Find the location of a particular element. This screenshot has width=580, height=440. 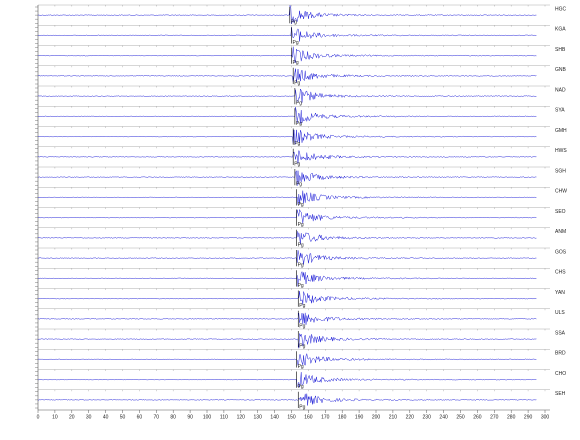

station-label: CHS is located at coordinates (560, 273).